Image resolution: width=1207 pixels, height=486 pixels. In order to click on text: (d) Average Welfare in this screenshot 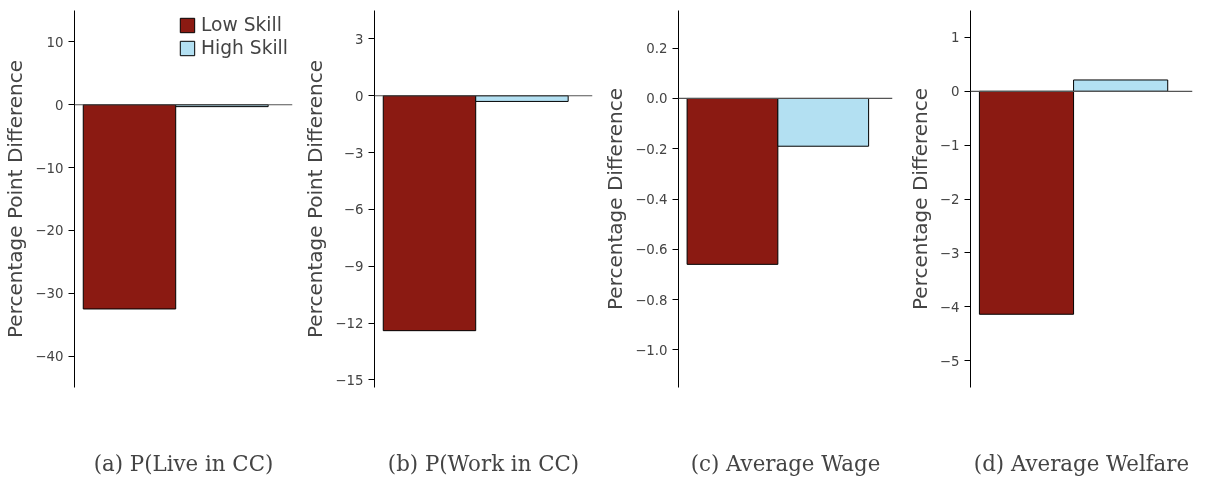, I will do `click(1081, 463)`.